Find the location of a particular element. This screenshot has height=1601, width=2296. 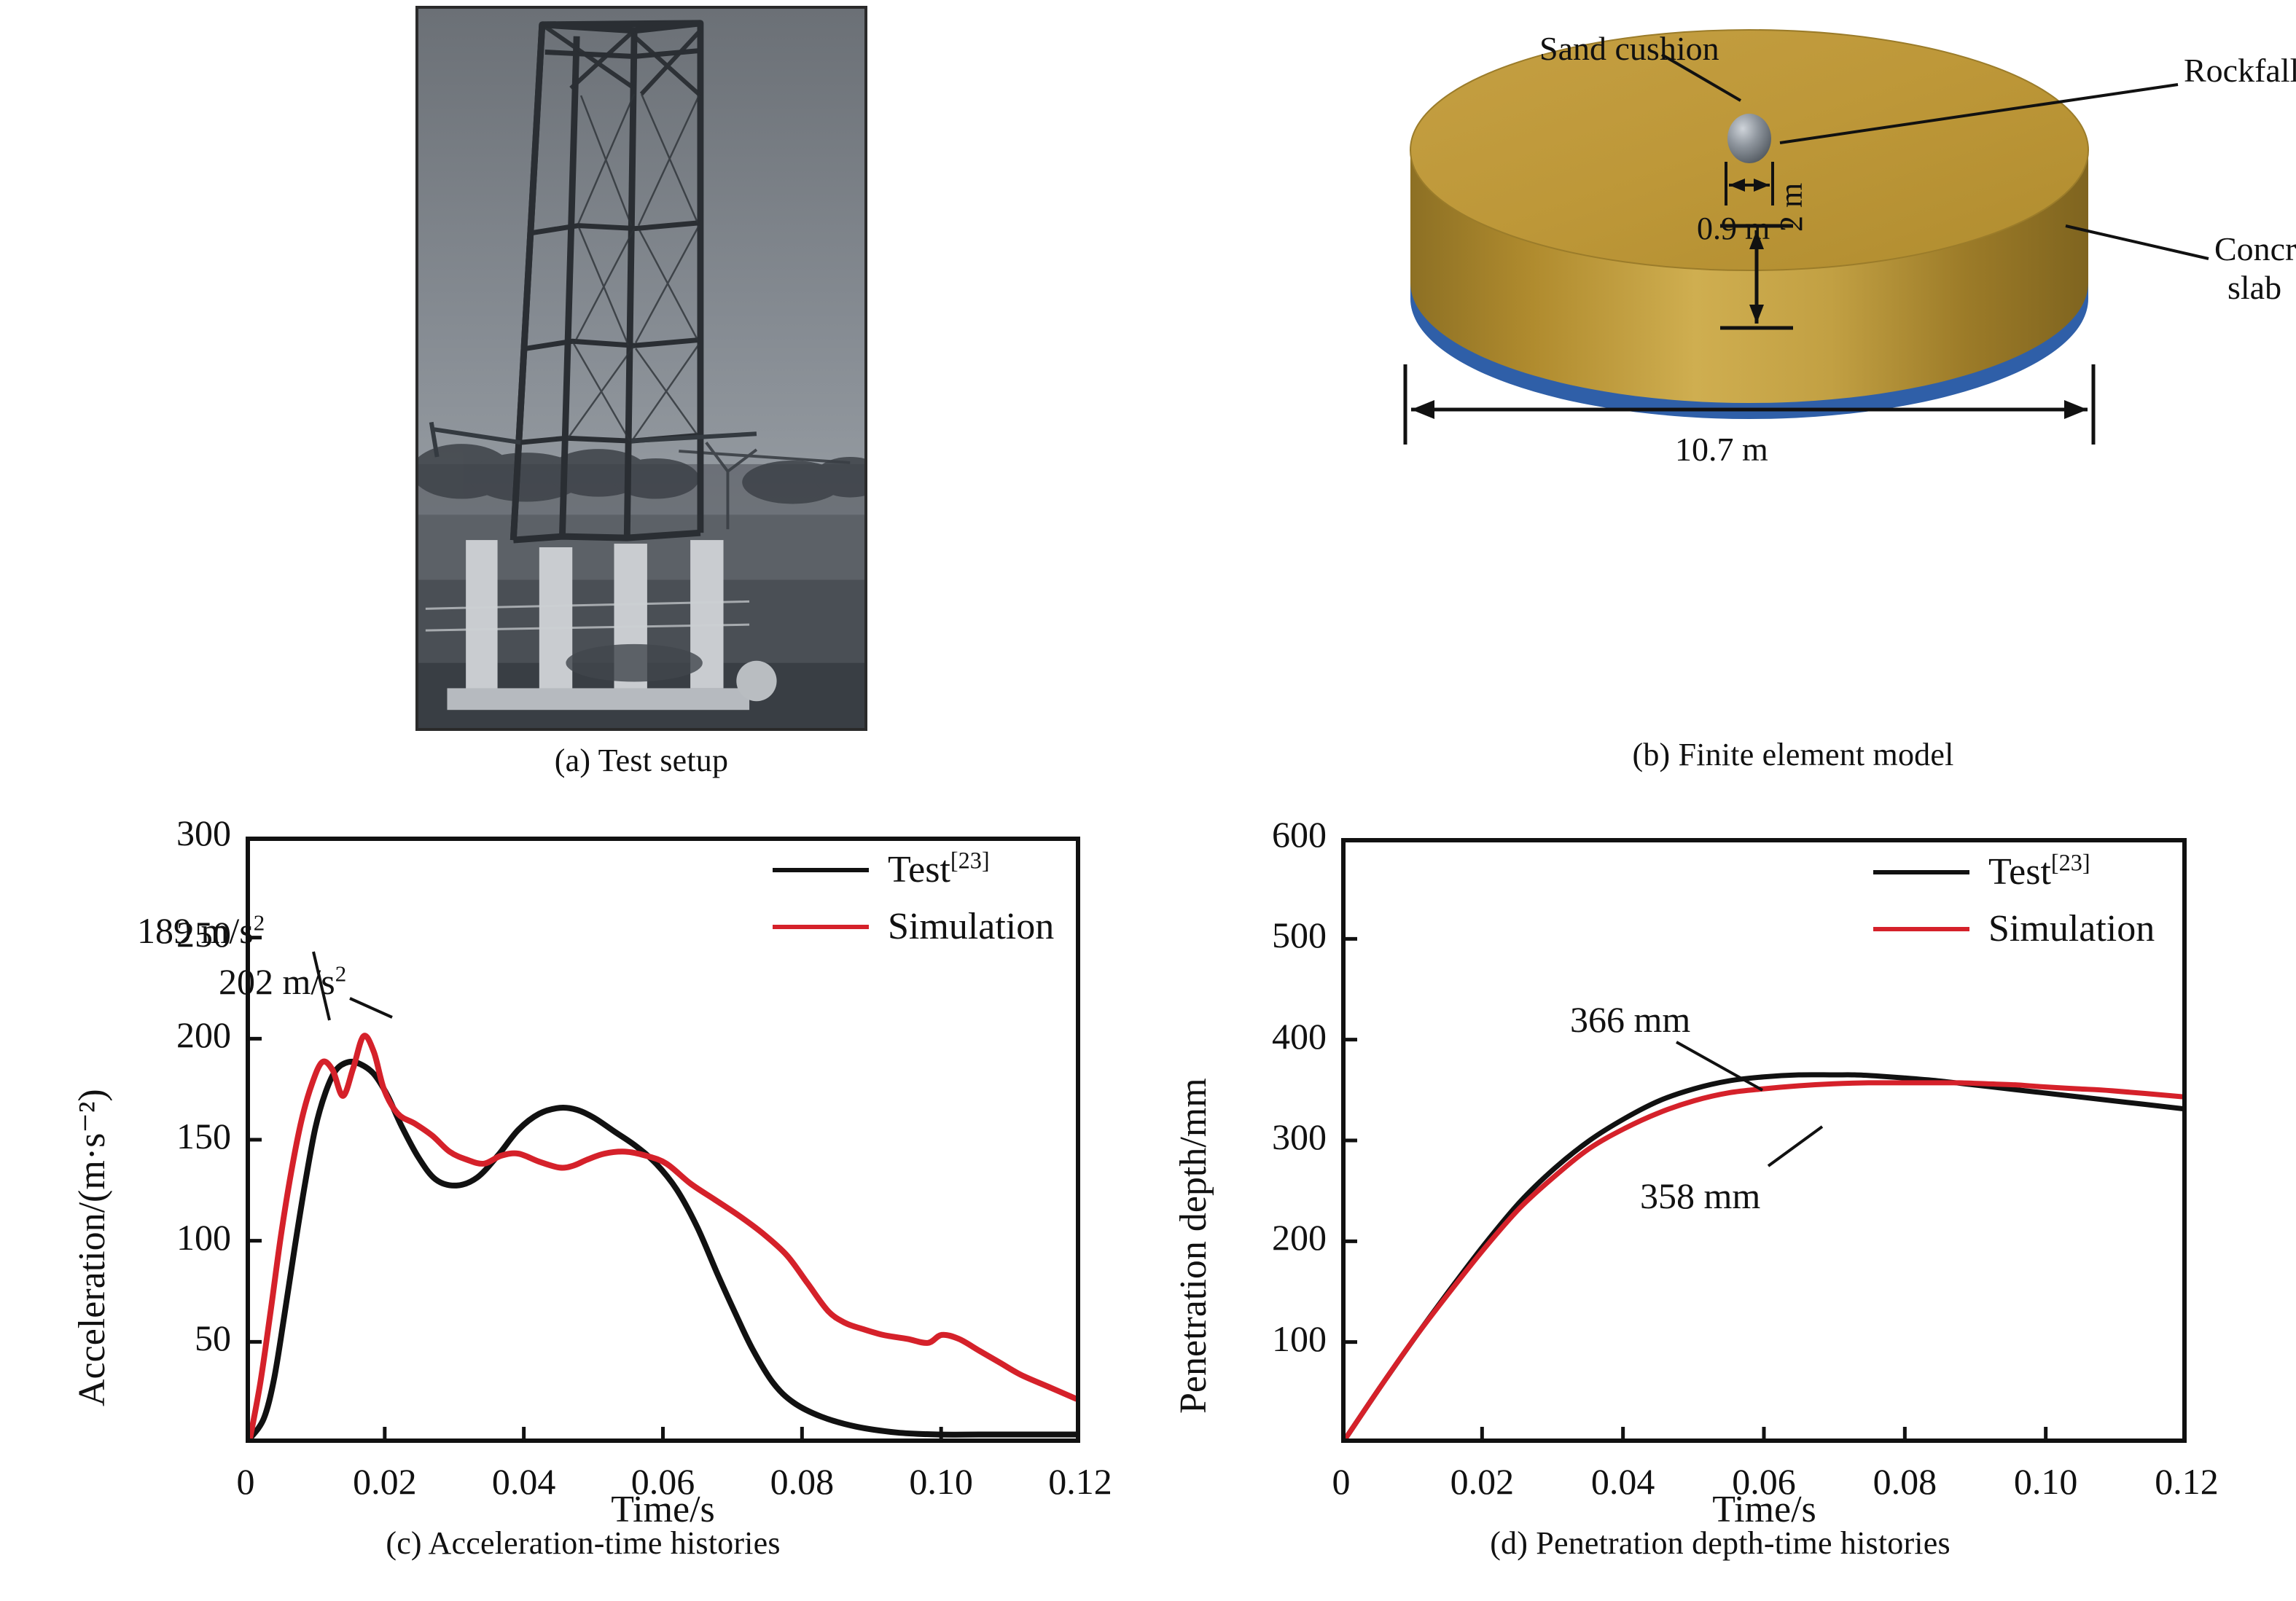

chart-c-xlabel: Time/s is located at coordinates (663, 1509).